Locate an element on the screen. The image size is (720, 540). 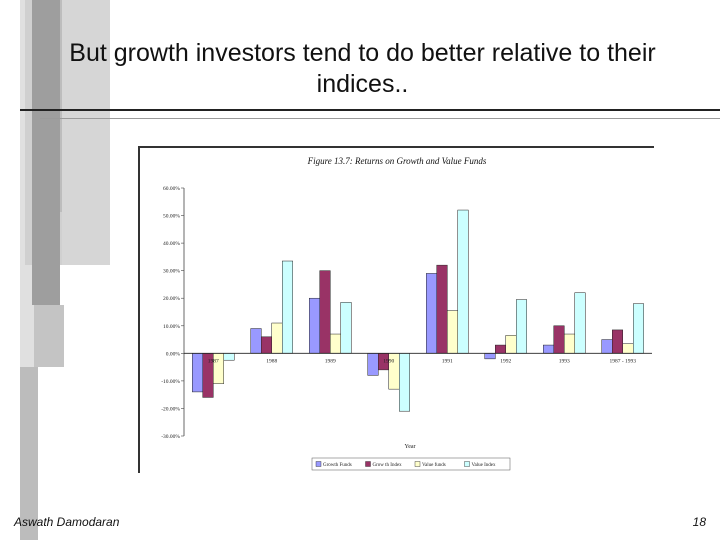
bar-4-1990 is located at coordinates (404, 382).